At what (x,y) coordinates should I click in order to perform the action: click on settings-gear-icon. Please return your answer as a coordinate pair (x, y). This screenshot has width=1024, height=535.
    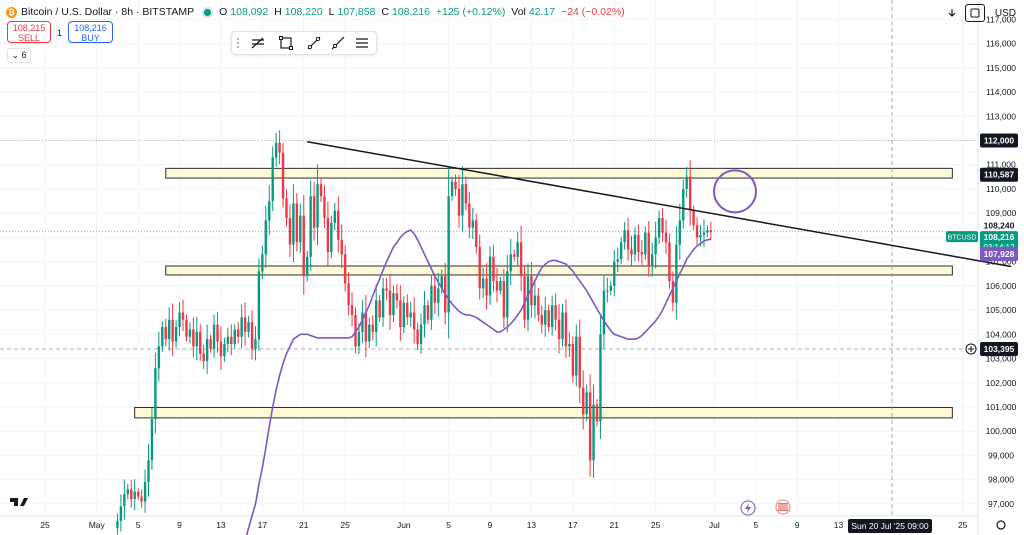
    Looking at the image, I should click on (1001, 525).